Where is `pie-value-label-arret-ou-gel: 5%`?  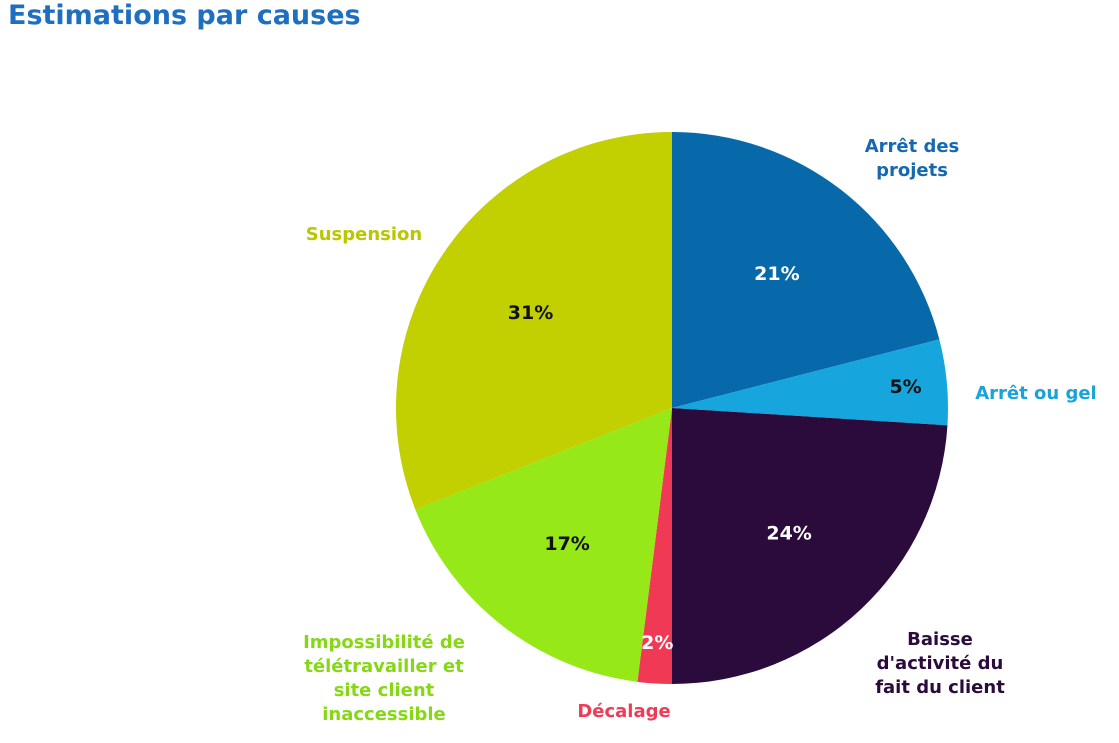
pie-value-label-arret-ou-gel: 5% is located at coordinates (905, 387).